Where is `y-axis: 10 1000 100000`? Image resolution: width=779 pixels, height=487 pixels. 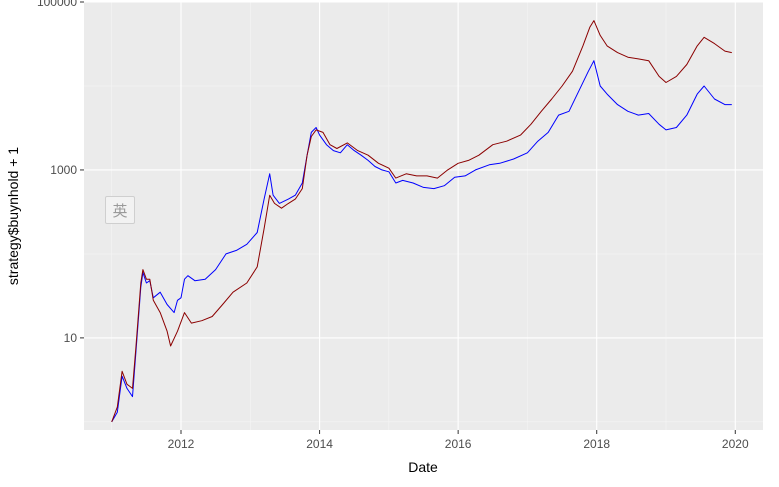
y-axis: 10 1000 100000 is located at coordinates (60, 172).